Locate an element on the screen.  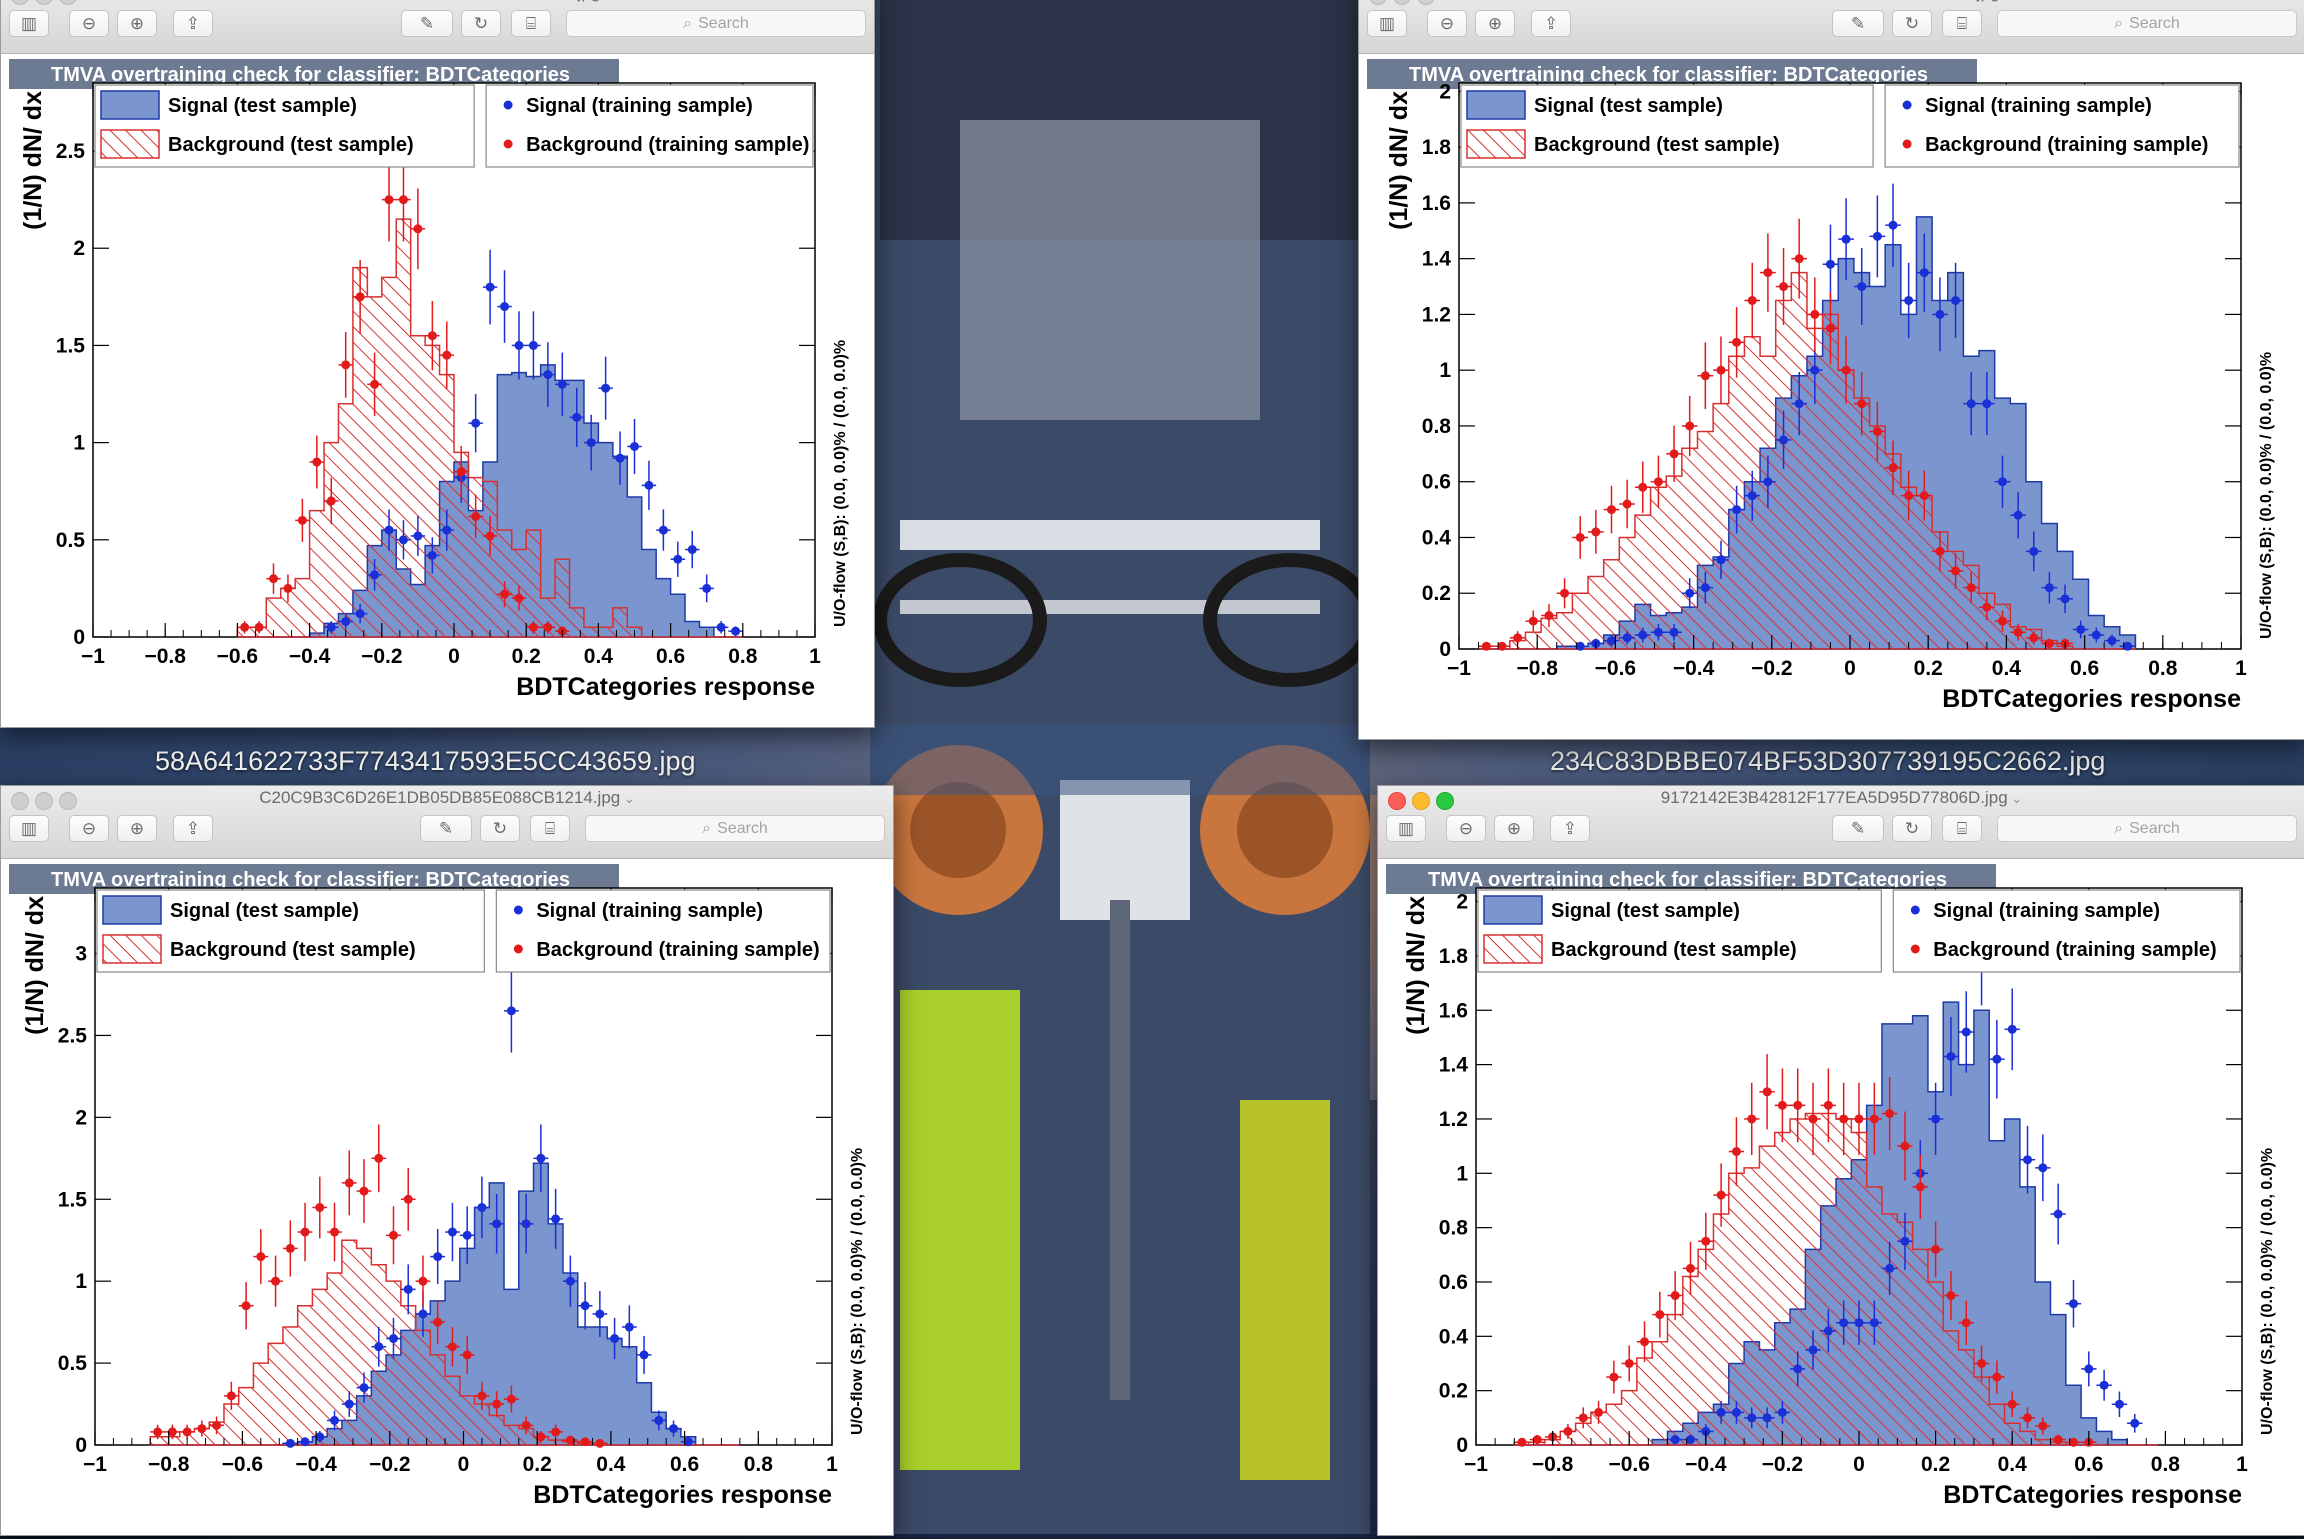
desktop-file-label-left: 58A641622733F7743417593E5CC43659.jpg is located at coordinates (425, 761).